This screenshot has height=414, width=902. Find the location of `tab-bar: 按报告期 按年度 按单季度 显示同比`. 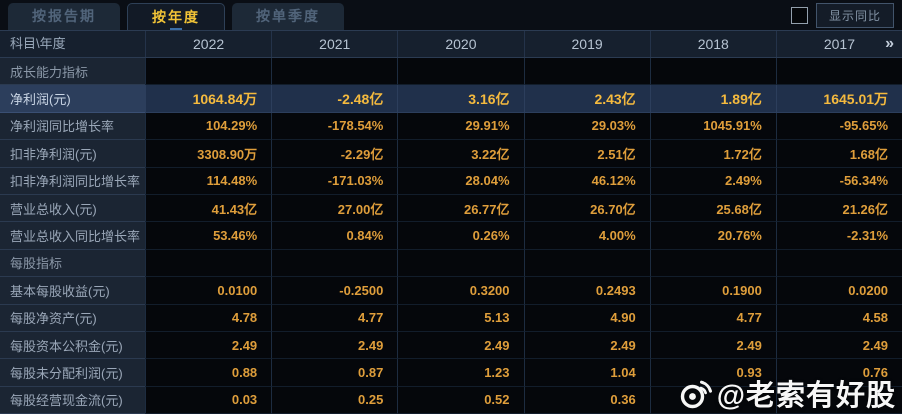

tab-bar: 按报告期 按年度 按单季度 显示同比 is located at coordinates (451, 15).